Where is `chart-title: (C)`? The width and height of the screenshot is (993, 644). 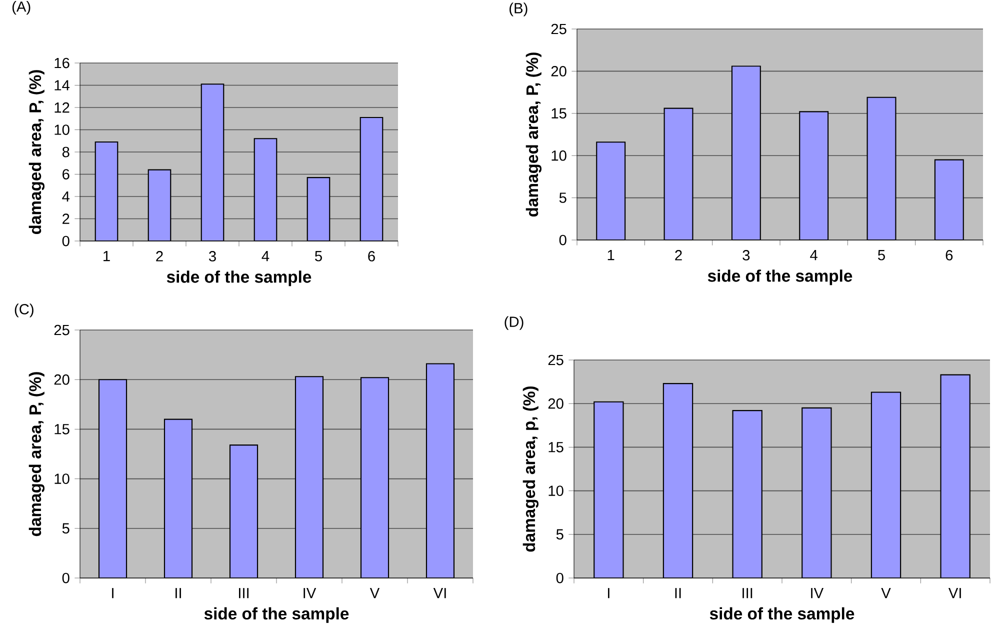 chart-title: (C) is located at coordinates (24, 311).